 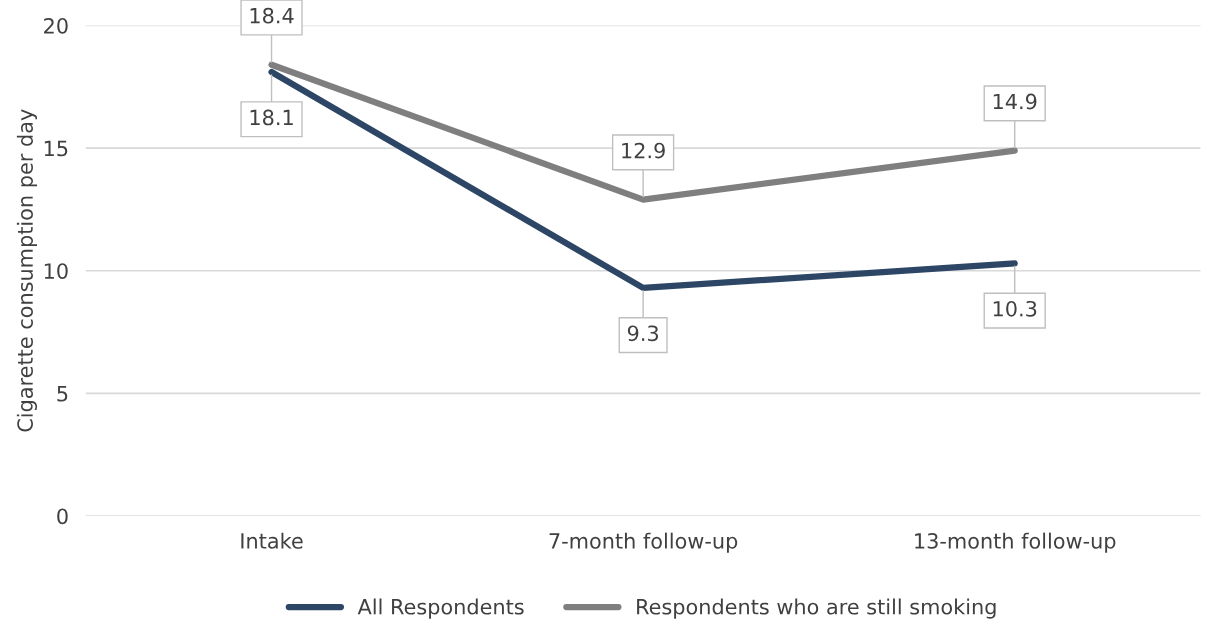 What do you see at coordinates (643, 150) in the screenshot?
I see `data-label: 12.9` at bounding box center [643, 150].